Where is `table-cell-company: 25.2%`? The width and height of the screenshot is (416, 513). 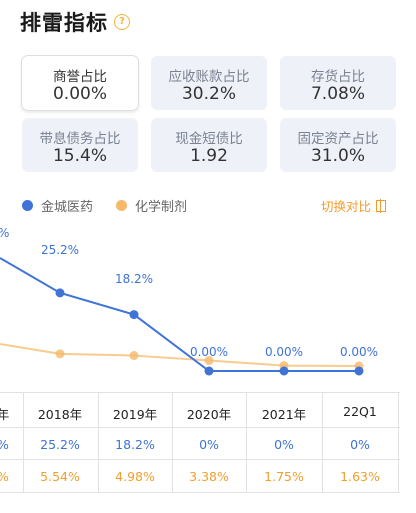 table-cell-company: 25.2% is located at coordinates (60, 444).